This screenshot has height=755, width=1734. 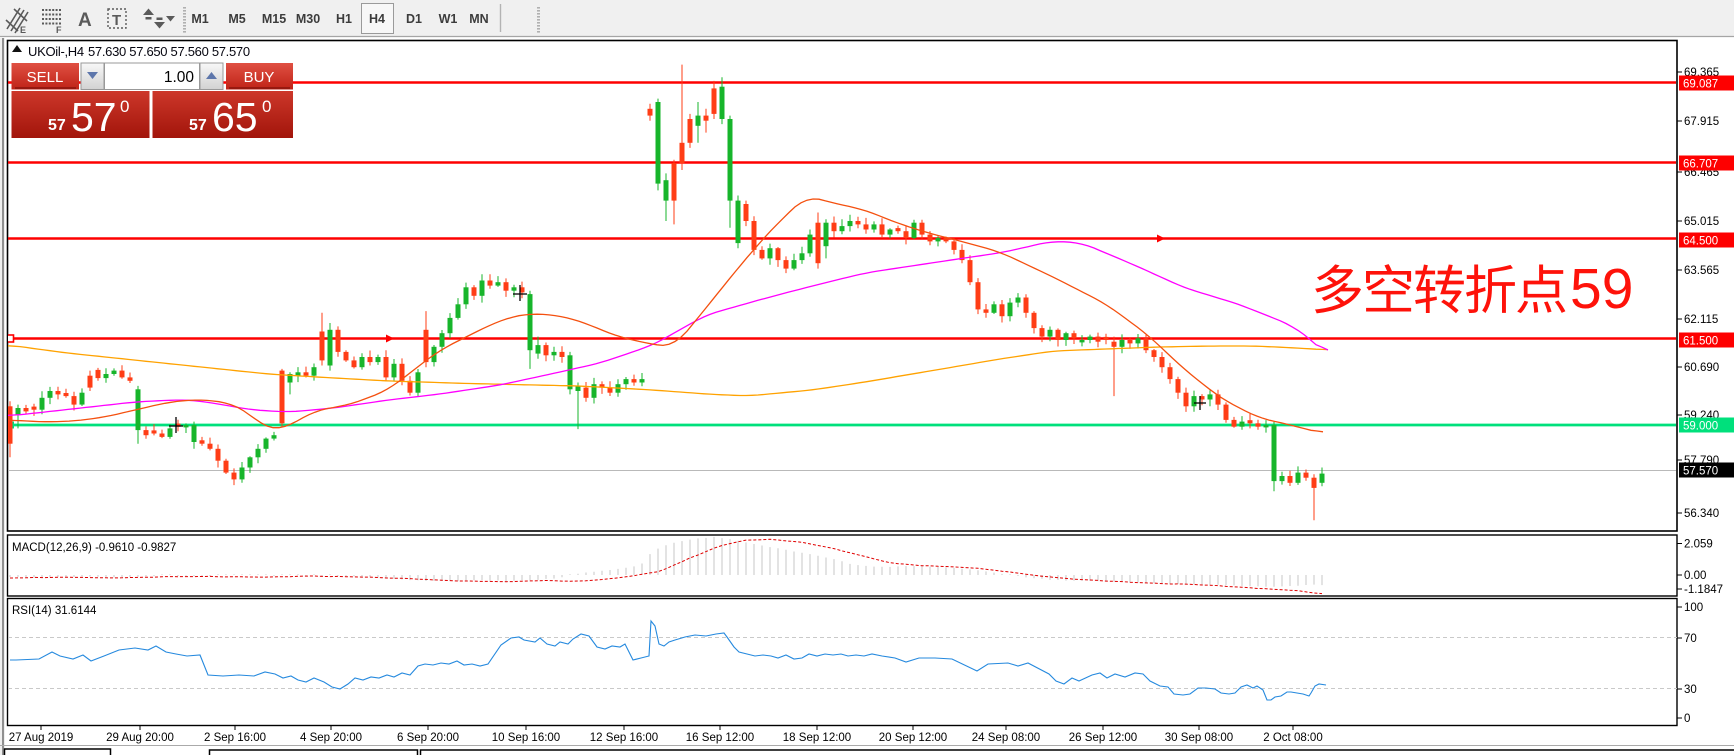 I want to click on svg-text: MACD(12,26,9) -0.9610 -0.9827, so click(x=94, y=548).